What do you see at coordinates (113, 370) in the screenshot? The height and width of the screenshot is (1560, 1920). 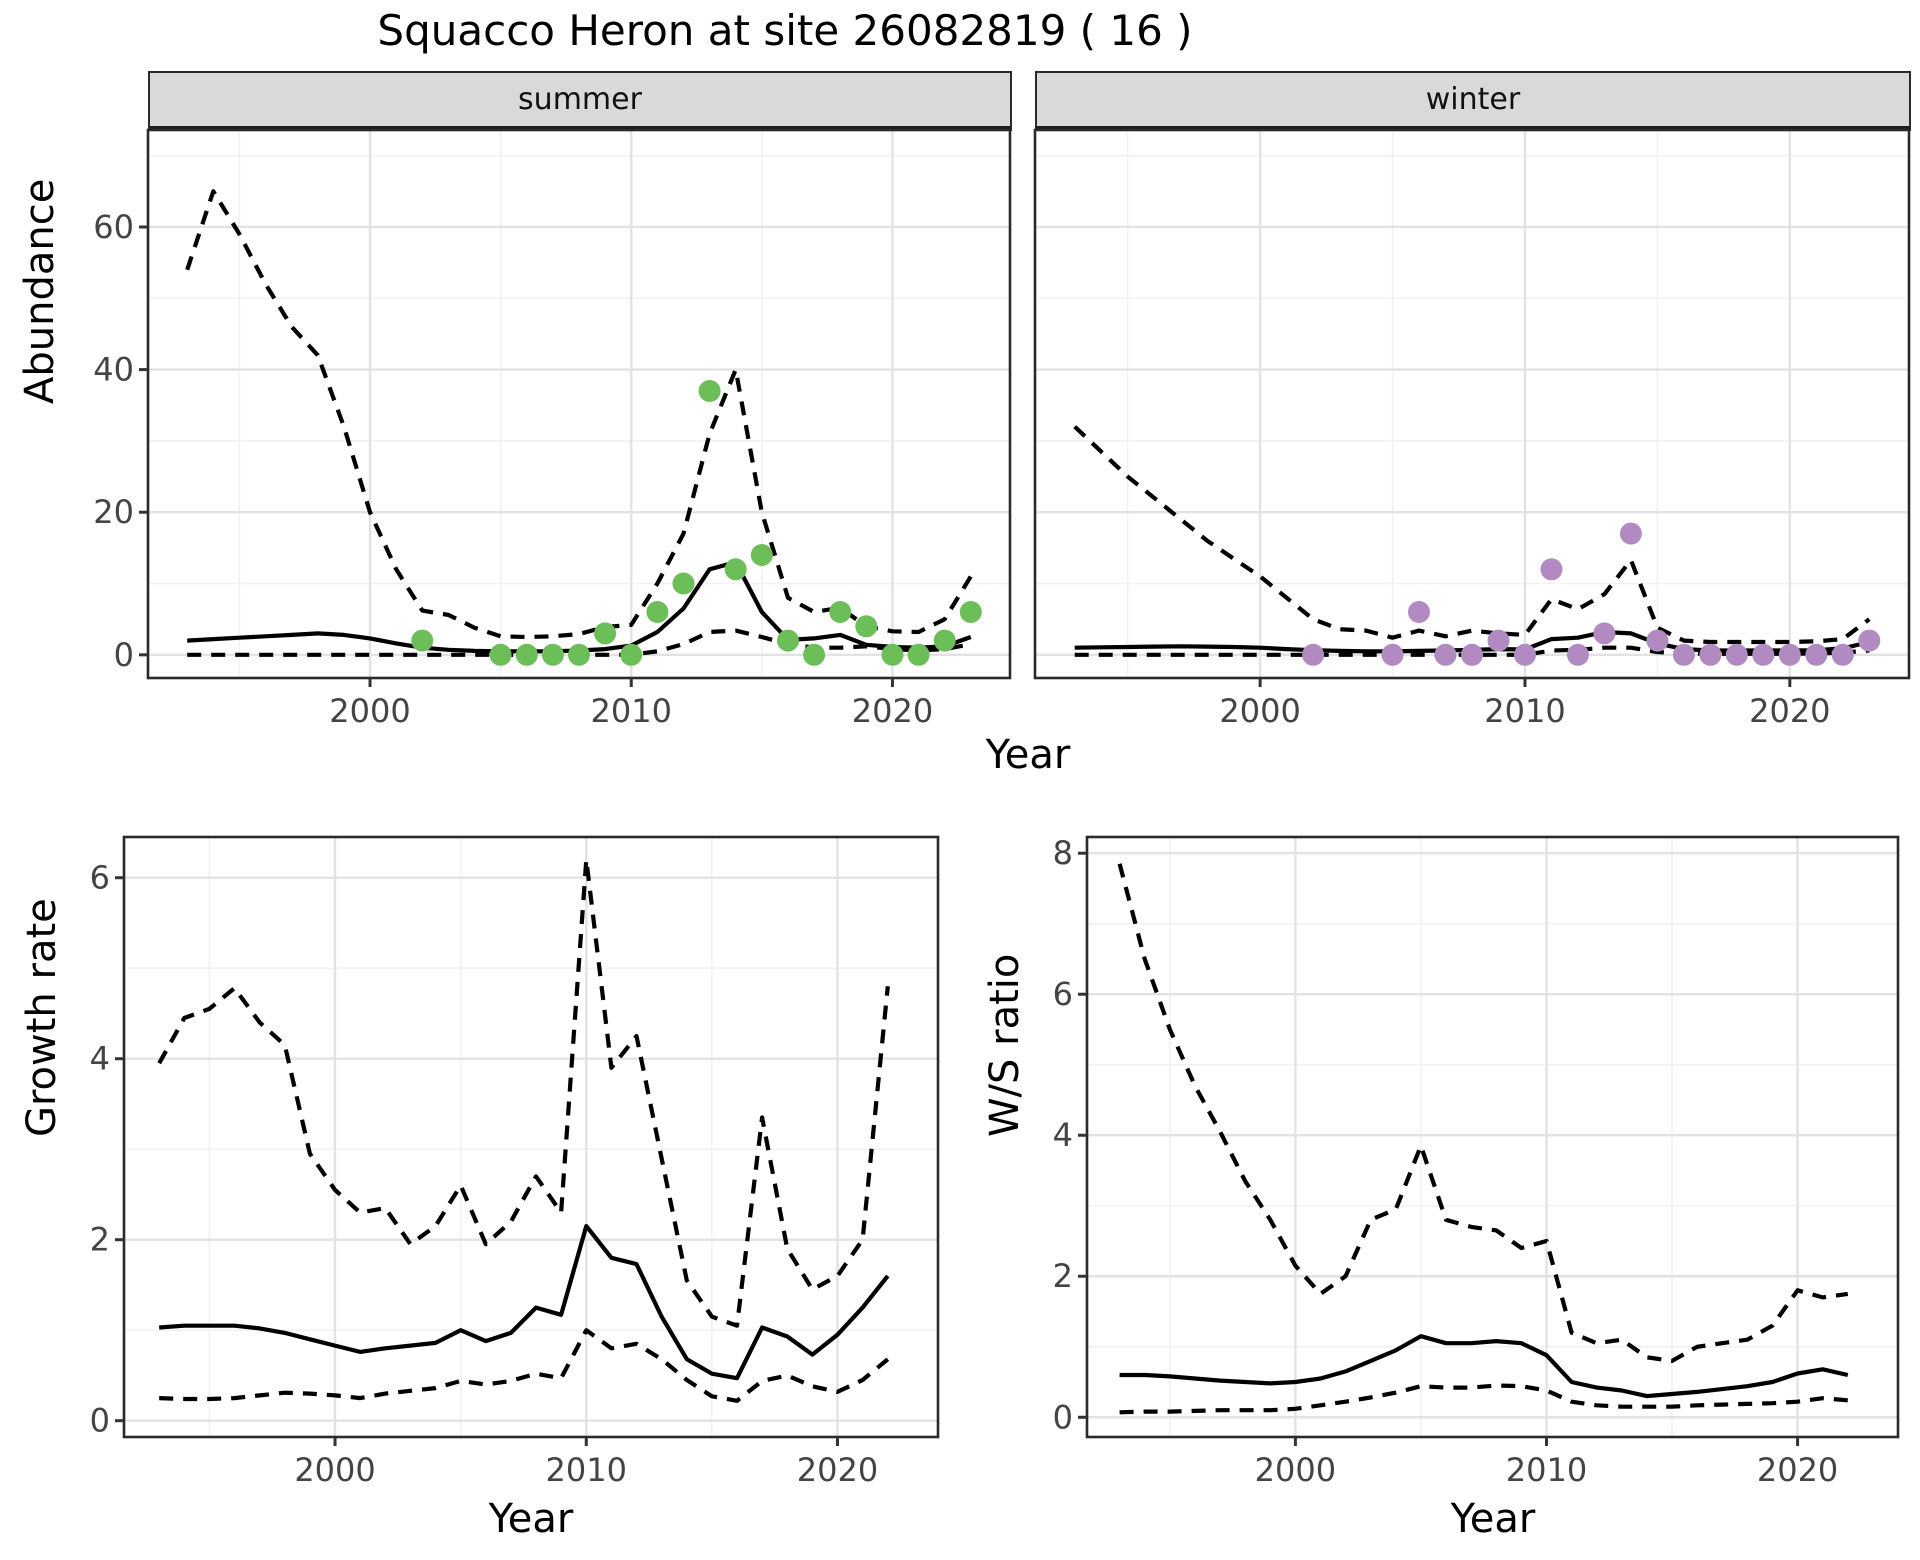 I see `y-tick-label: 40` at bounding box center [113, 370].